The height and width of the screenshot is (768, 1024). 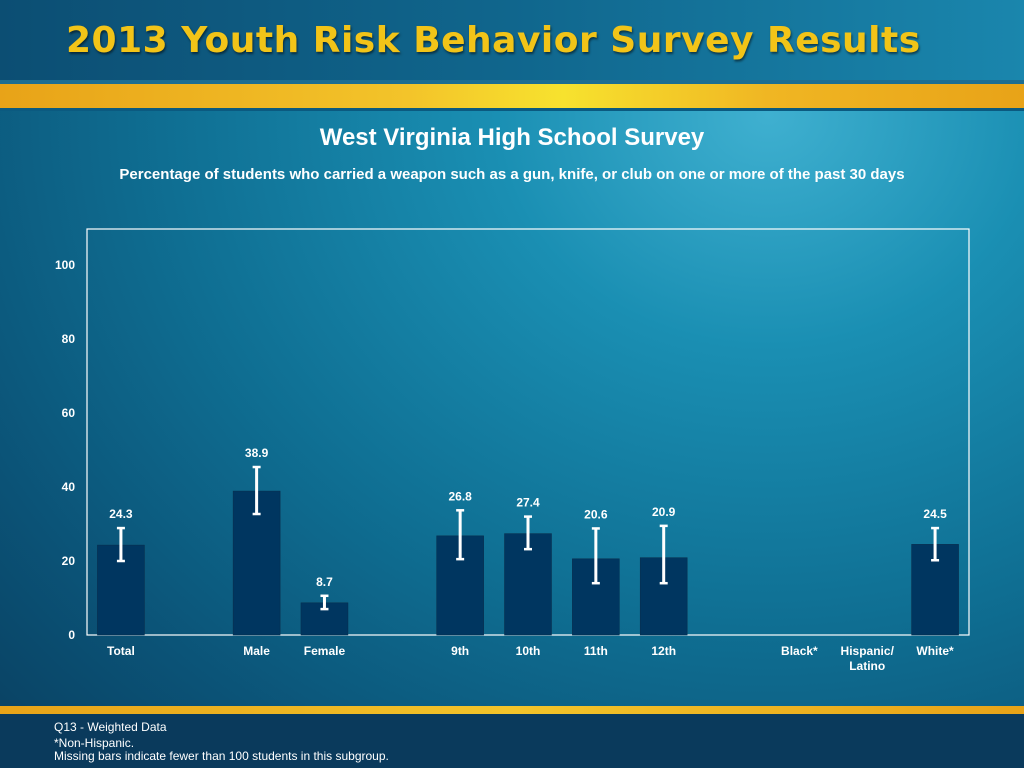 What do you see at coordinates (94, 743) in the screenshot?
I see `footer-note-nonhispanic: *Non-Hispanic.` at bounding box center [94, 743].